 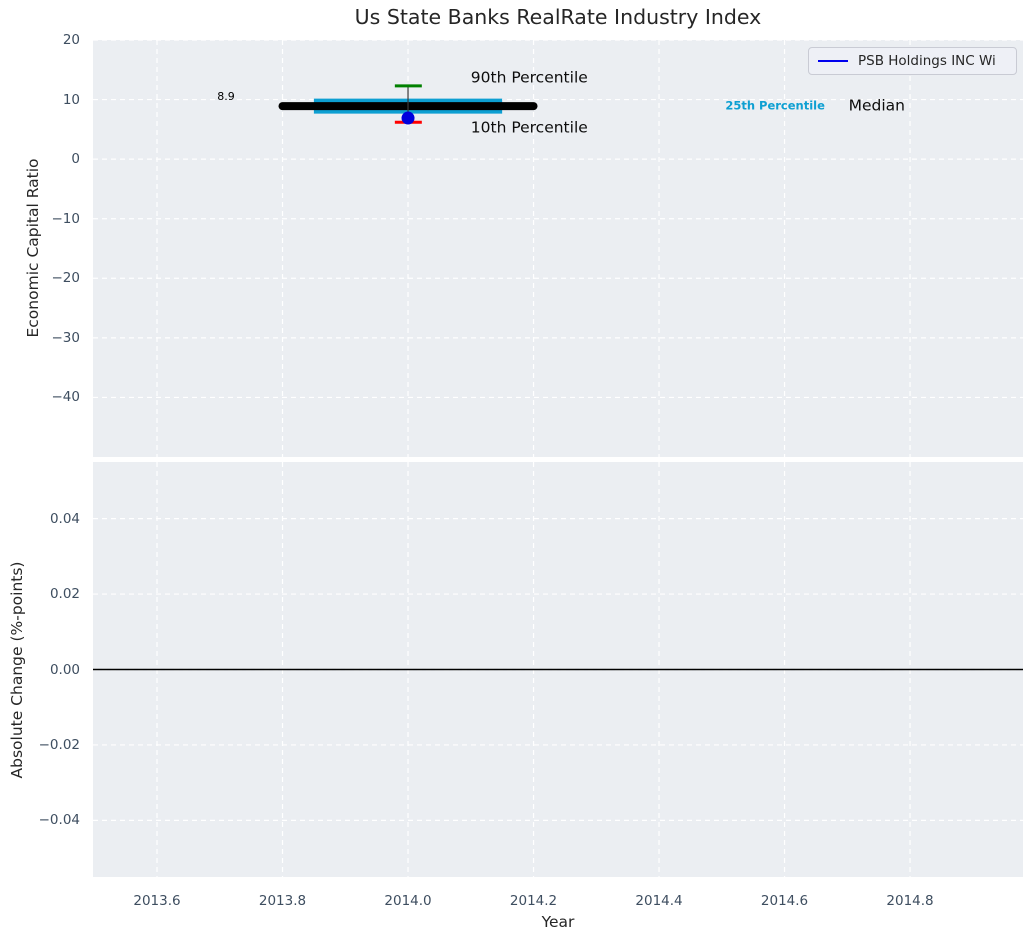 I want to click on ytick-label: −0.04, so click(x=59, y=820).